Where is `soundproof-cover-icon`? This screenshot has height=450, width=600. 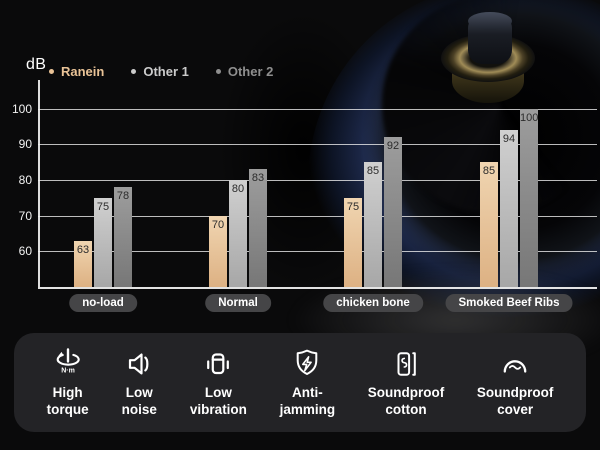 soundproof-cover-icon is located at coordinates (515, 364).